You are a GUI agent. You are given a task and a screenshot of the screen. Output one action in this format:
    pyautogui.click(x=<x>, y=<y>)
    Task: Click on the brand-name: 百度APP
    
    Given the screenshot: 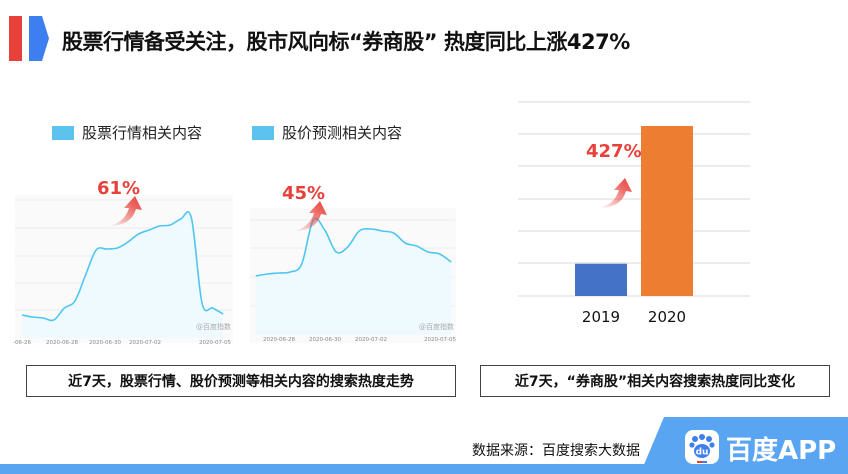 What is the action you would take?
    pyautogui.click(x=781, y=451)
    